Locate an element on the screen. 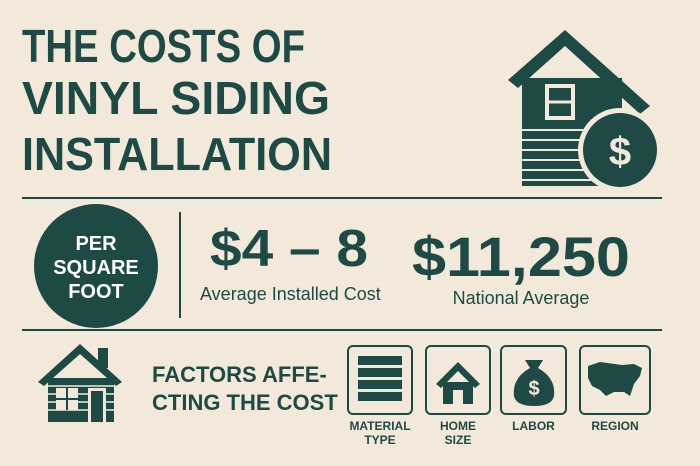 The height and width of the screenshot is (466, 700). stat-value: $4 – 8 is located at coordinates (289, 249).